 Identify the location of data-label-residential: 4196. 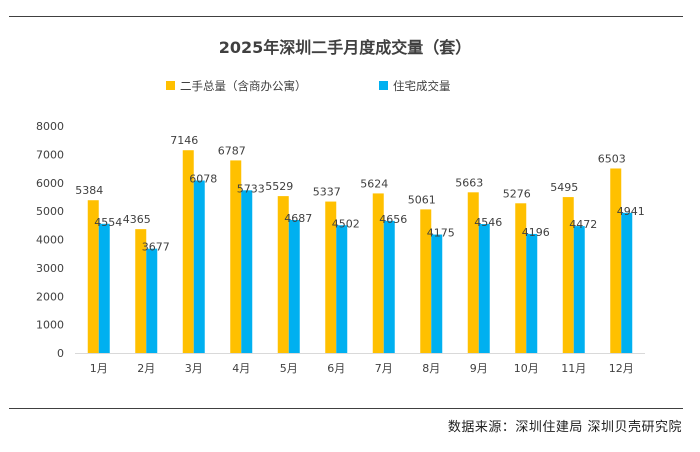
(536, 232).